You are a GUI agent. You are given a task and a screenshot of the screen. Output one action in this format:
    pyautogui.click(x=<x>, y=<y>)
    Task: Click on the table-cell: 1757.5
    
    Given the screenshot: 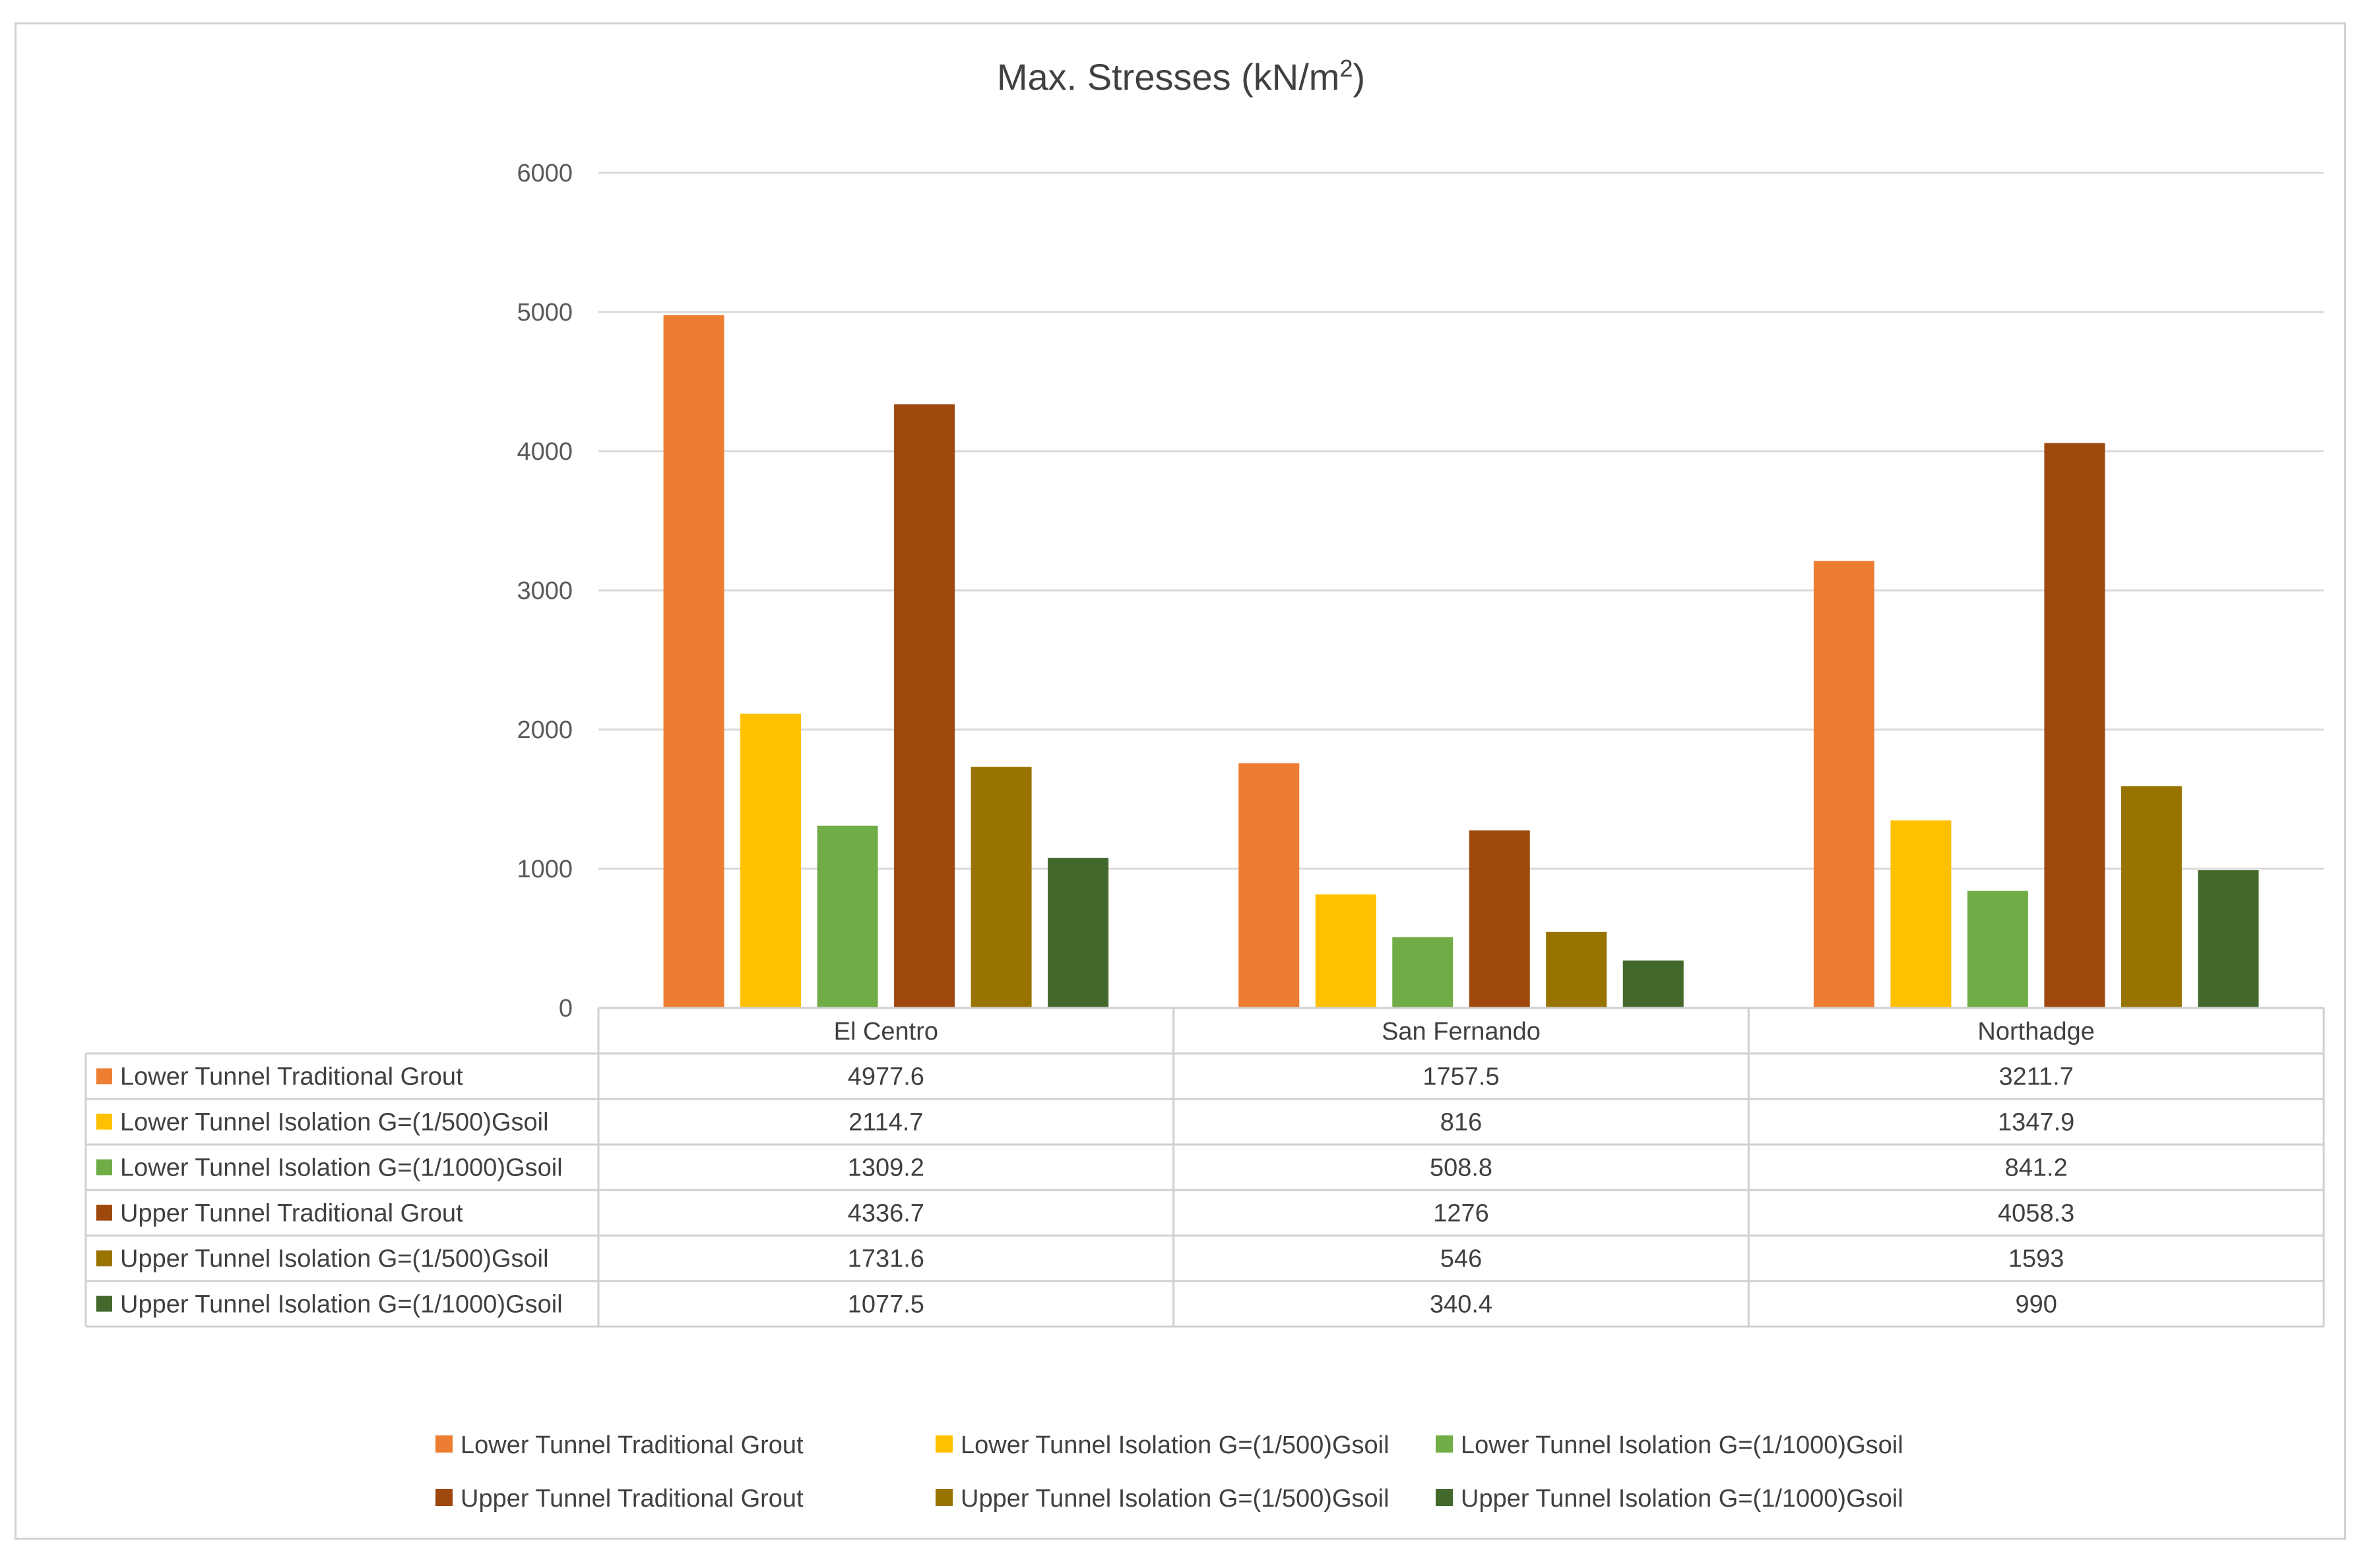 What is the action you would take?
    pyautogui.click(x=1460, y=1077)
    